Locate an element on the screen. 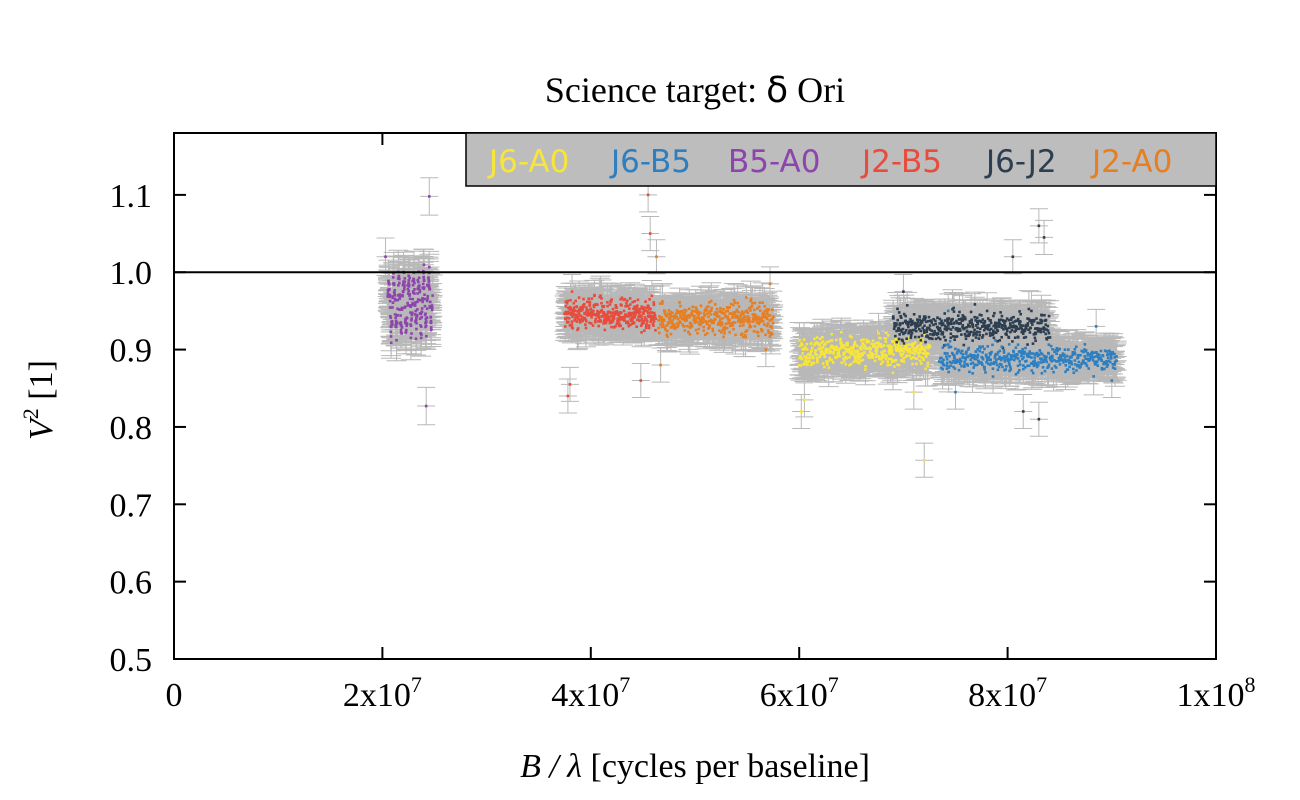 This screenshot has width=1300, height=800. chart-title: Science target: δ Ori is located at coordinates (695, 90).